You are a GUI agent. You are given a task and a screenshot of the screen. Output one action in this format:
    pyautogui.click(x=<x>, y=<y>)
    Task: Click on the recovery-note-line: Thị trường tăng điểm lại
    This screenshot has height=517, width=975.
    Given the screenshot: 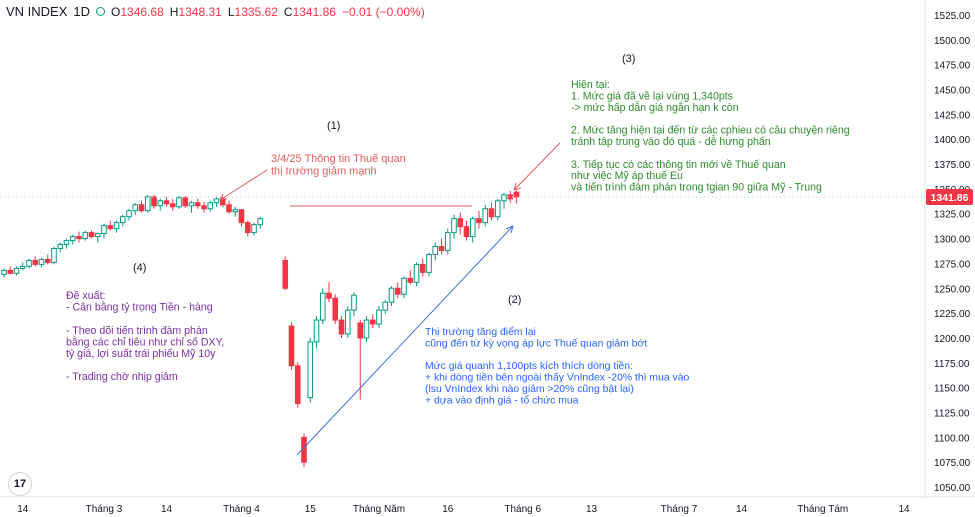 What is the action you would take?
    pyautogui.click(x=480, y=332)
    